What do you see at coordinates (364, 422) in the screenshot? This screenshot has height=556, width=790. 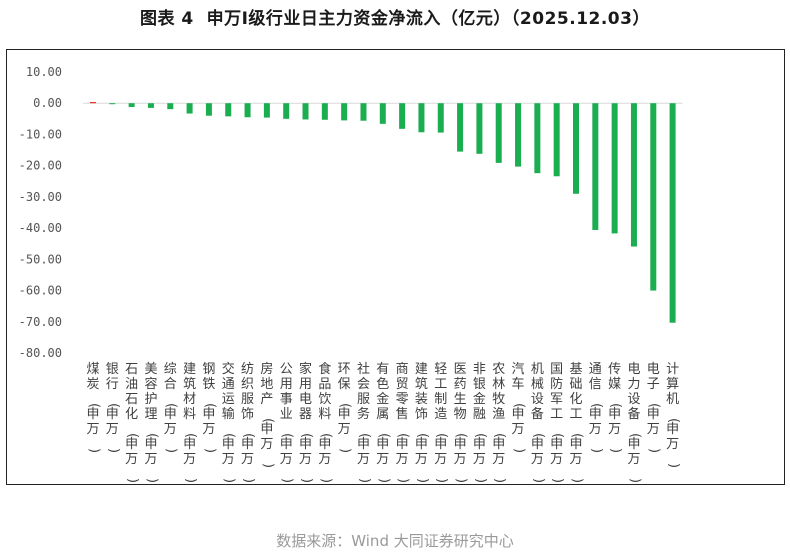 I see `x-tick-label: 社会服务(申万)` at bounding box center [364, 422].